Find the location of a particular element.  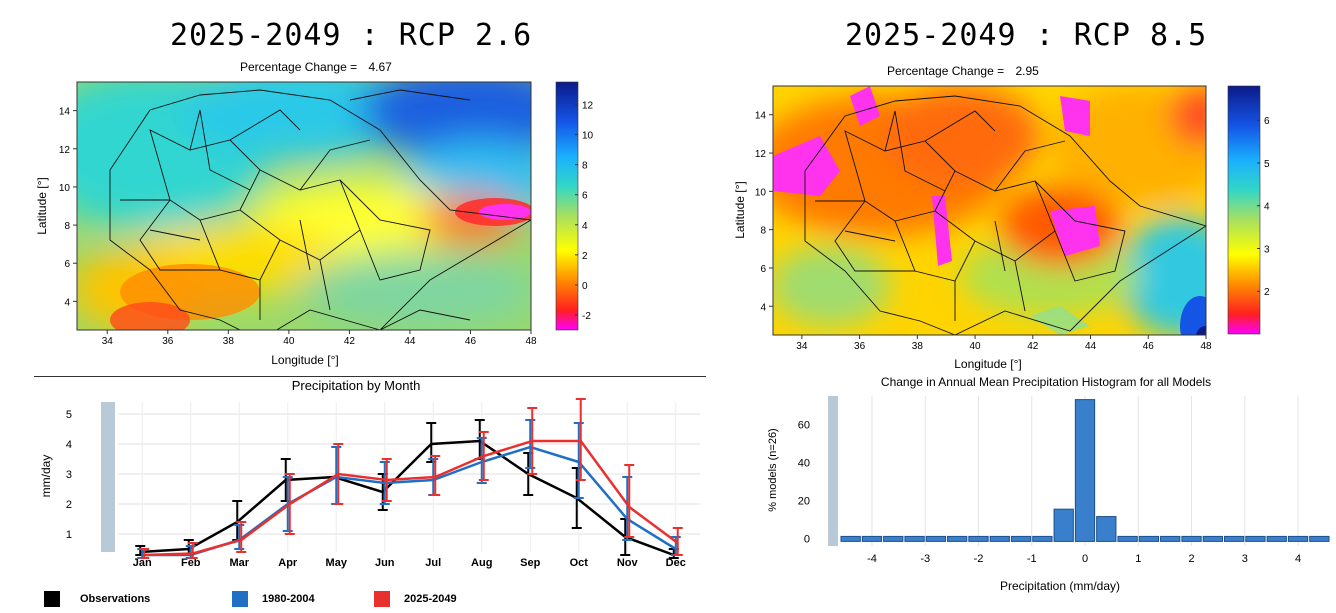

legend-label: 1980-2004 is located at coordinates (288, 599).